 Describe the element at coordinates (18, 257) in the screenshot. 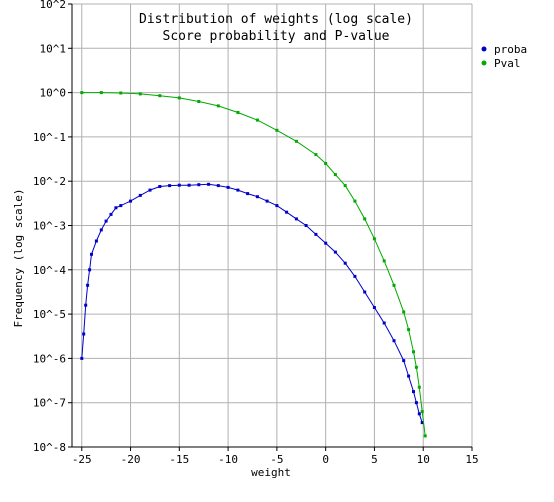

I see `y-axis-label: Frequency (log scale)` at that location.